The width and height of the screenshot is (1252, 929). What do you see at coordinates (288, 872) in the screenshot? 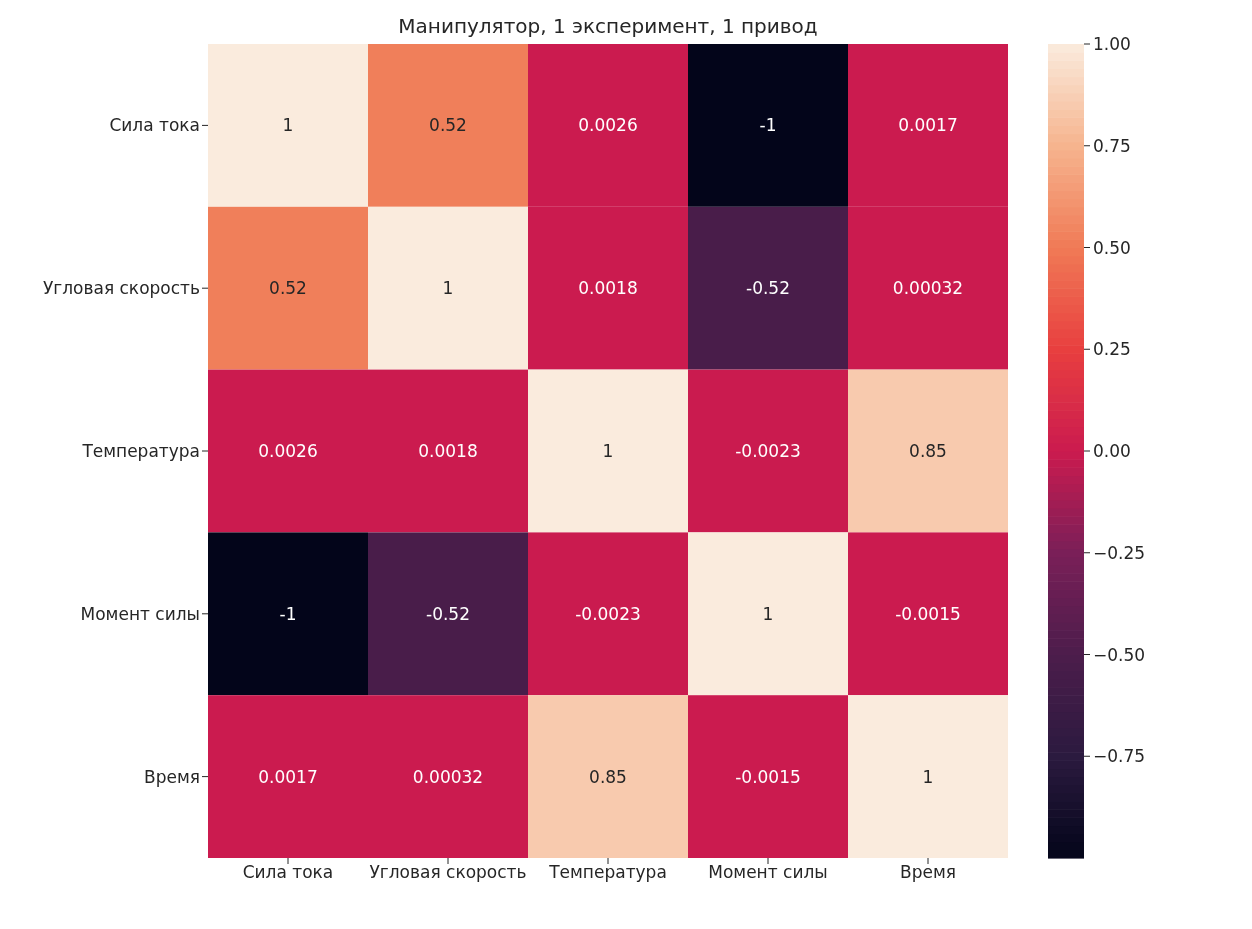
I see `x-tick-label: Сила тока` at bounding box center [288, 872].